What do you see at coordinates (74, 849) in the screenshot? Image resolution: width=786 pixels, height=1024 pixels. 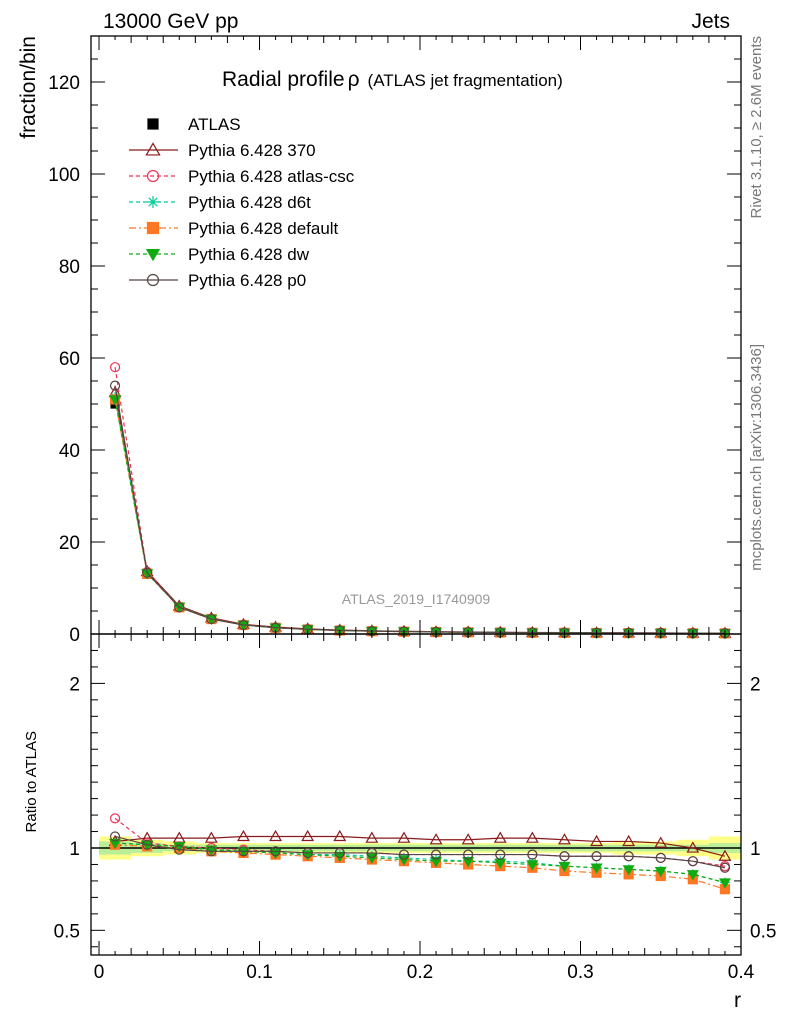 I see `y-tick-label-bottom: 1` at bounding box center [74, 849].